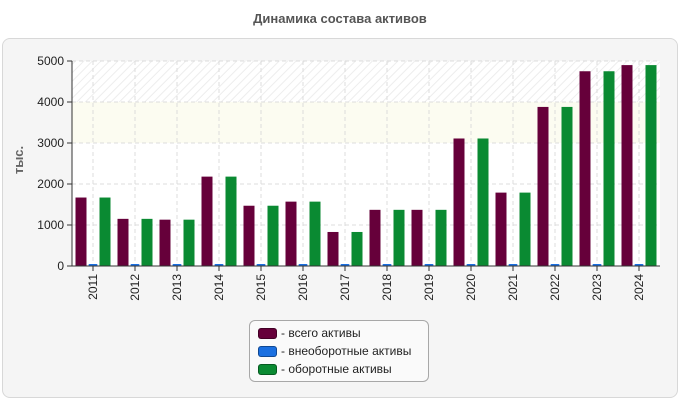  Describe the element at coordinates (93, 287) in the screenshot. I see `x-tick-label: 2011` at that location.